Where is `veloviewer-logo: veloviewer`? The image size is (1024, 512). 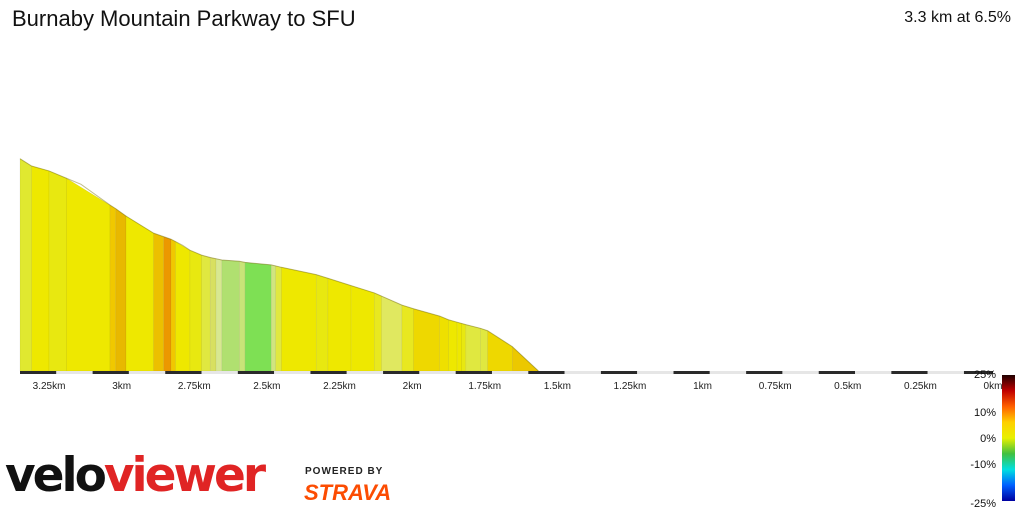
veloviewer-logo: veloviewer is located at coordinates (135, 476).